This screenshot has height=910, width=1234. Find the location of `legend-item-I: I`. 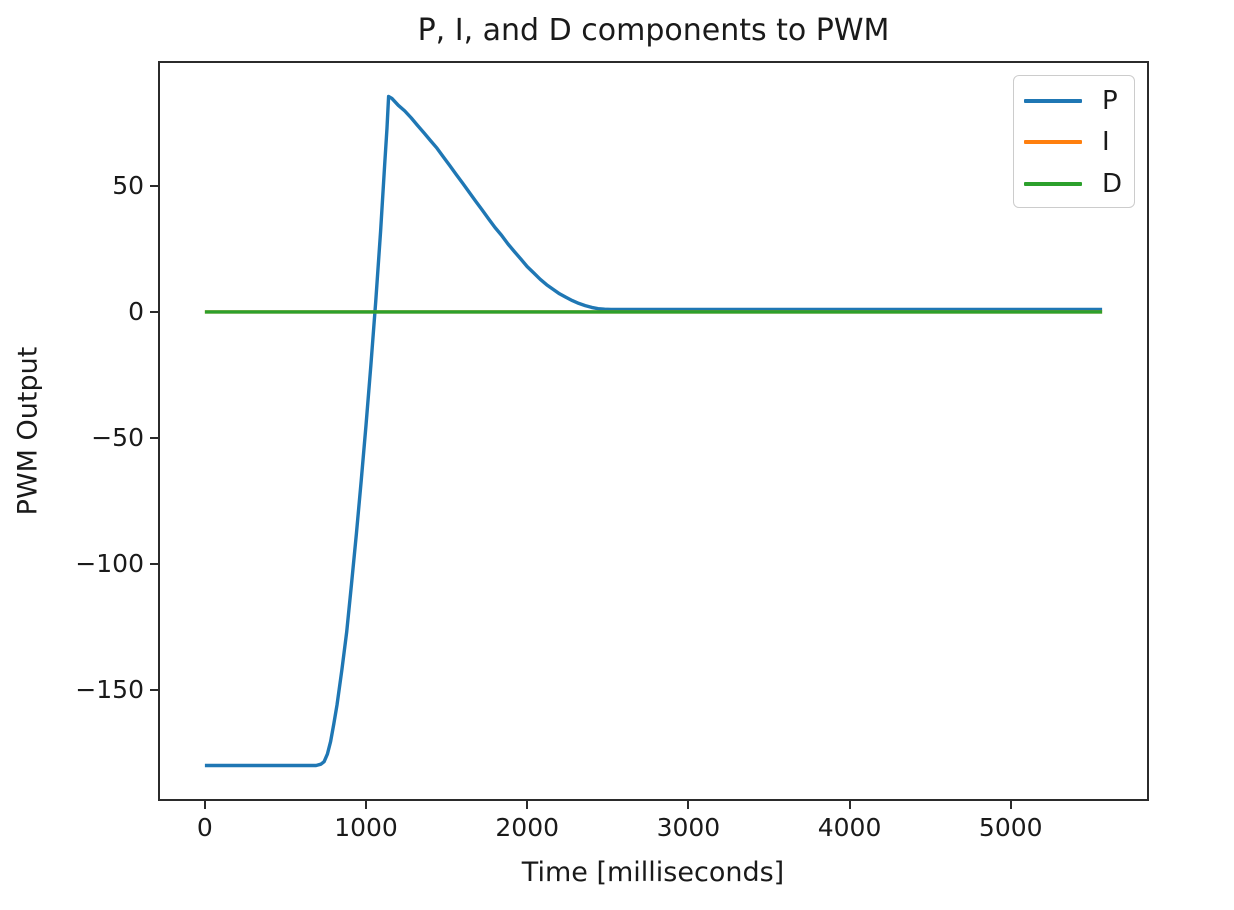

legend-item-I: I is located at coordinates (1074, 143).